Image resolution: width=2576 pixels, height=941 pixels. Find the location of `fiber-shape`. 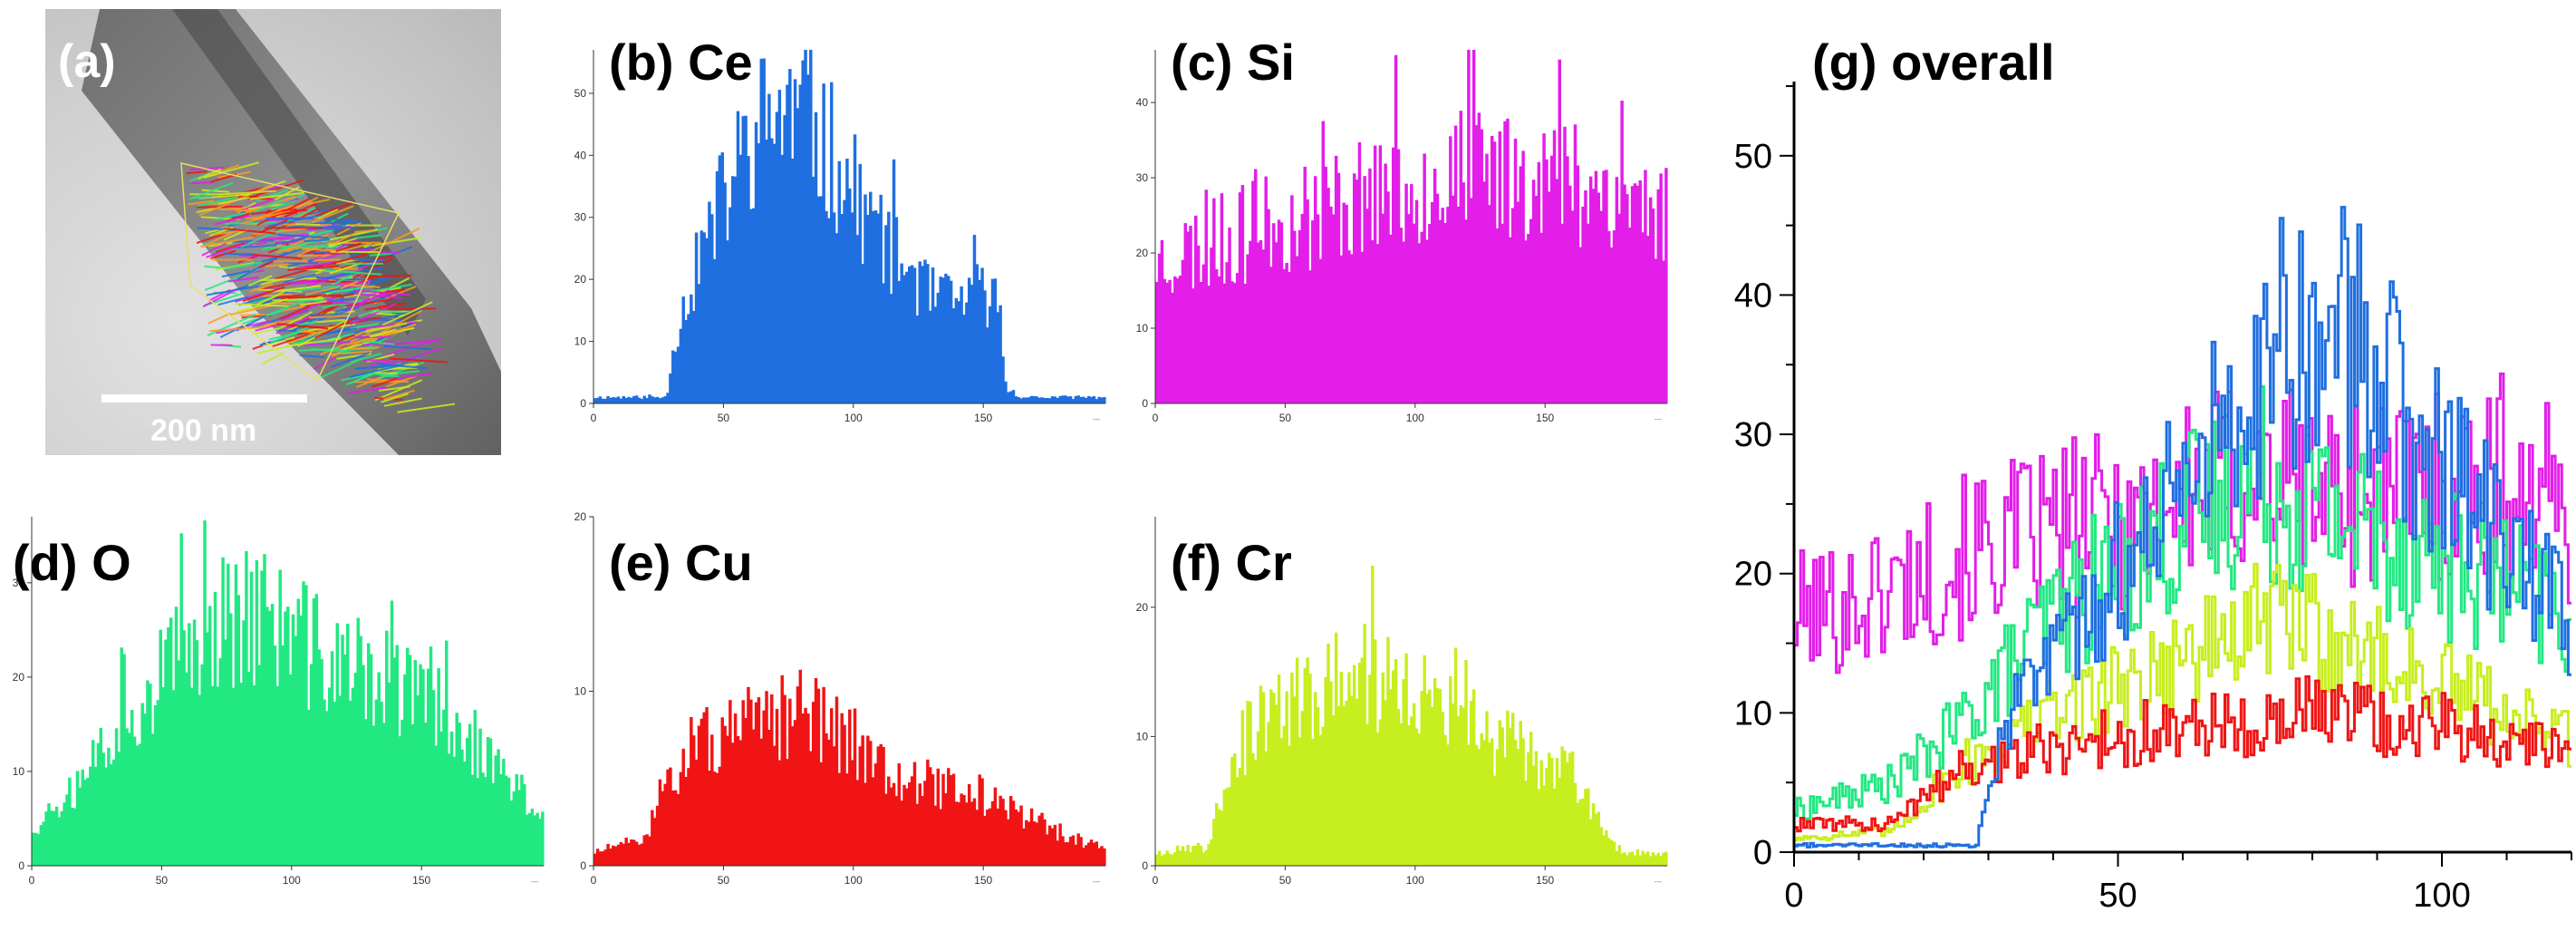

fiber-shape is located at coordinates (291, 232).